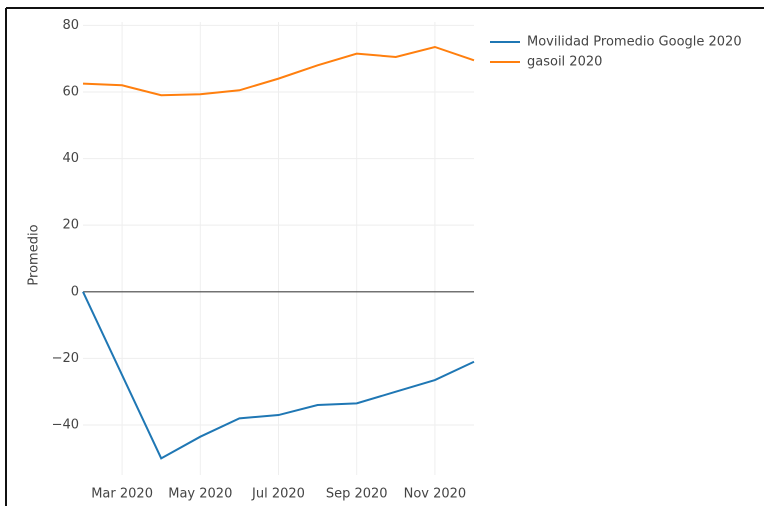  Describe the element at coordinates (70, 91) in the screenshot. I see `y-tick-label: 60` at that location.